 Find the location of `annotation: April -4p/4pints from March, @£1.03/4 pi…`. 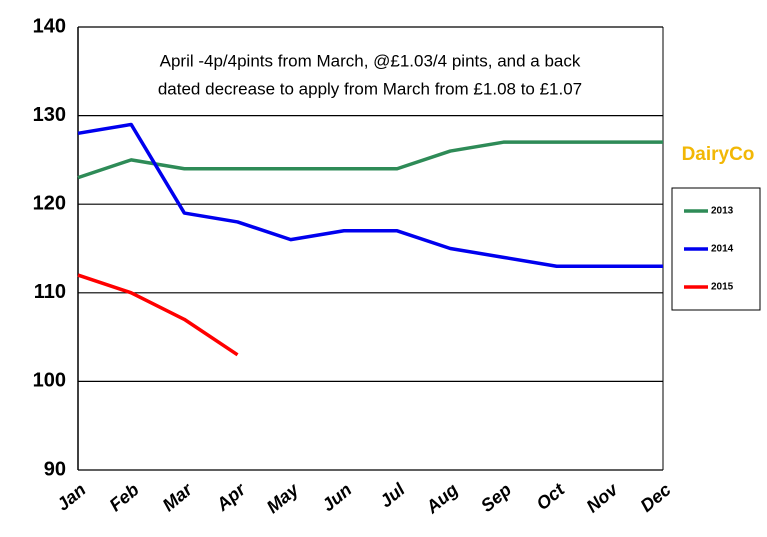

annotation: April -4p/4pints from March, @£1.03/4 pi… is located at coordinates (370, 60).